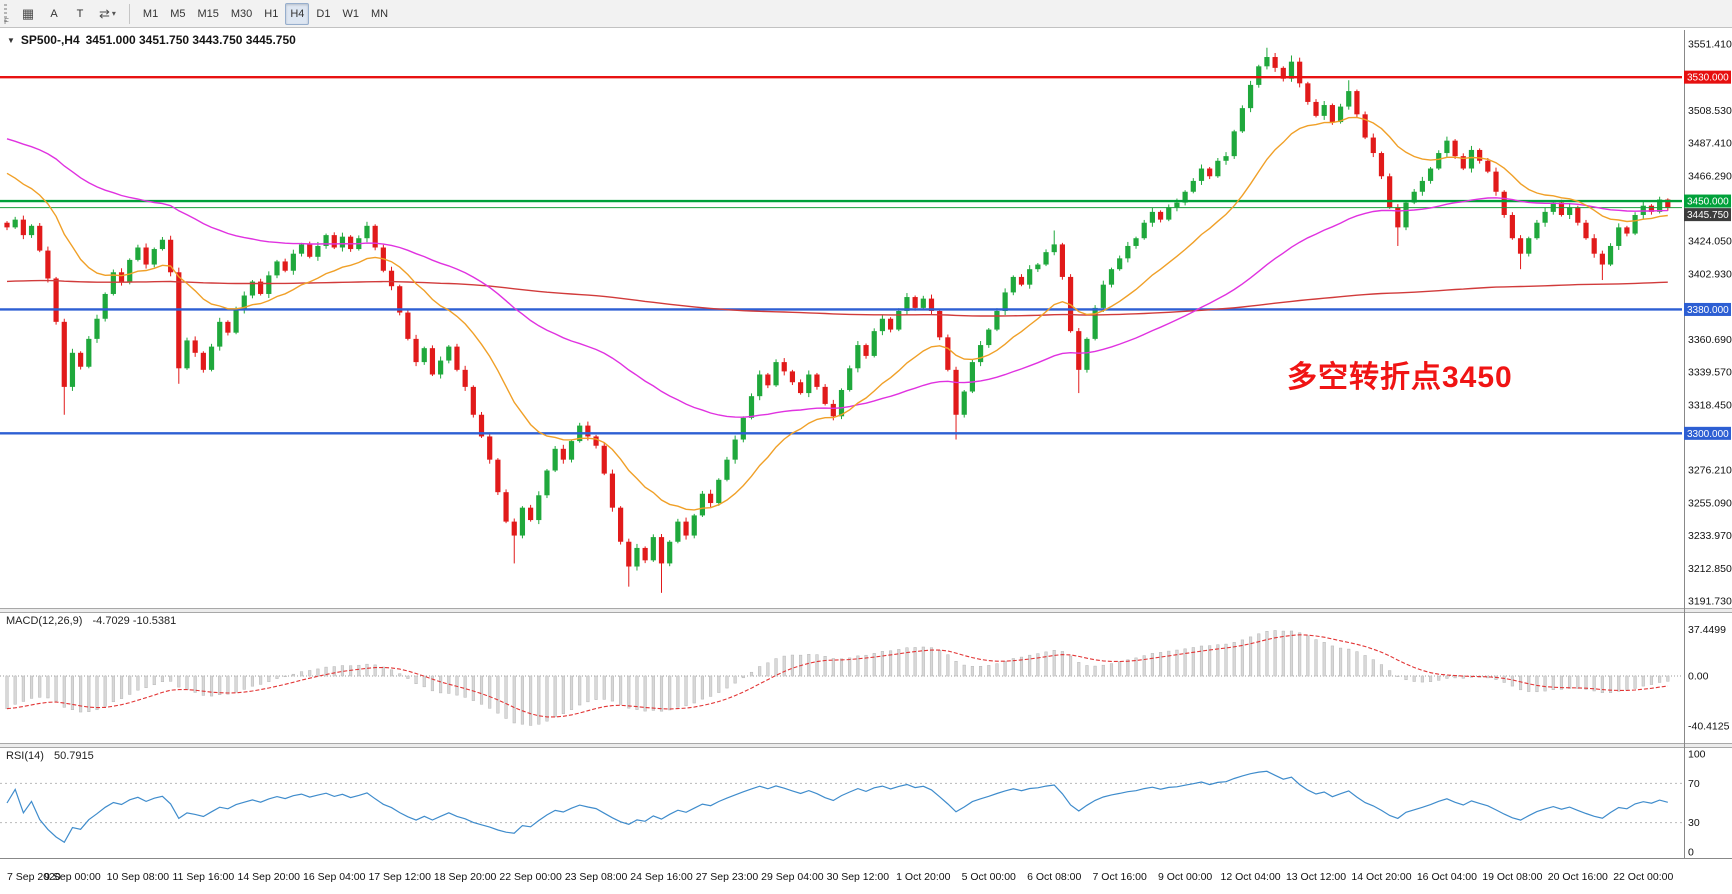  What do you see at coordinates (530, 877) in the screenshot?
I see `svg-text: 22 Sep 00:00` at bounding box center [530, 877].